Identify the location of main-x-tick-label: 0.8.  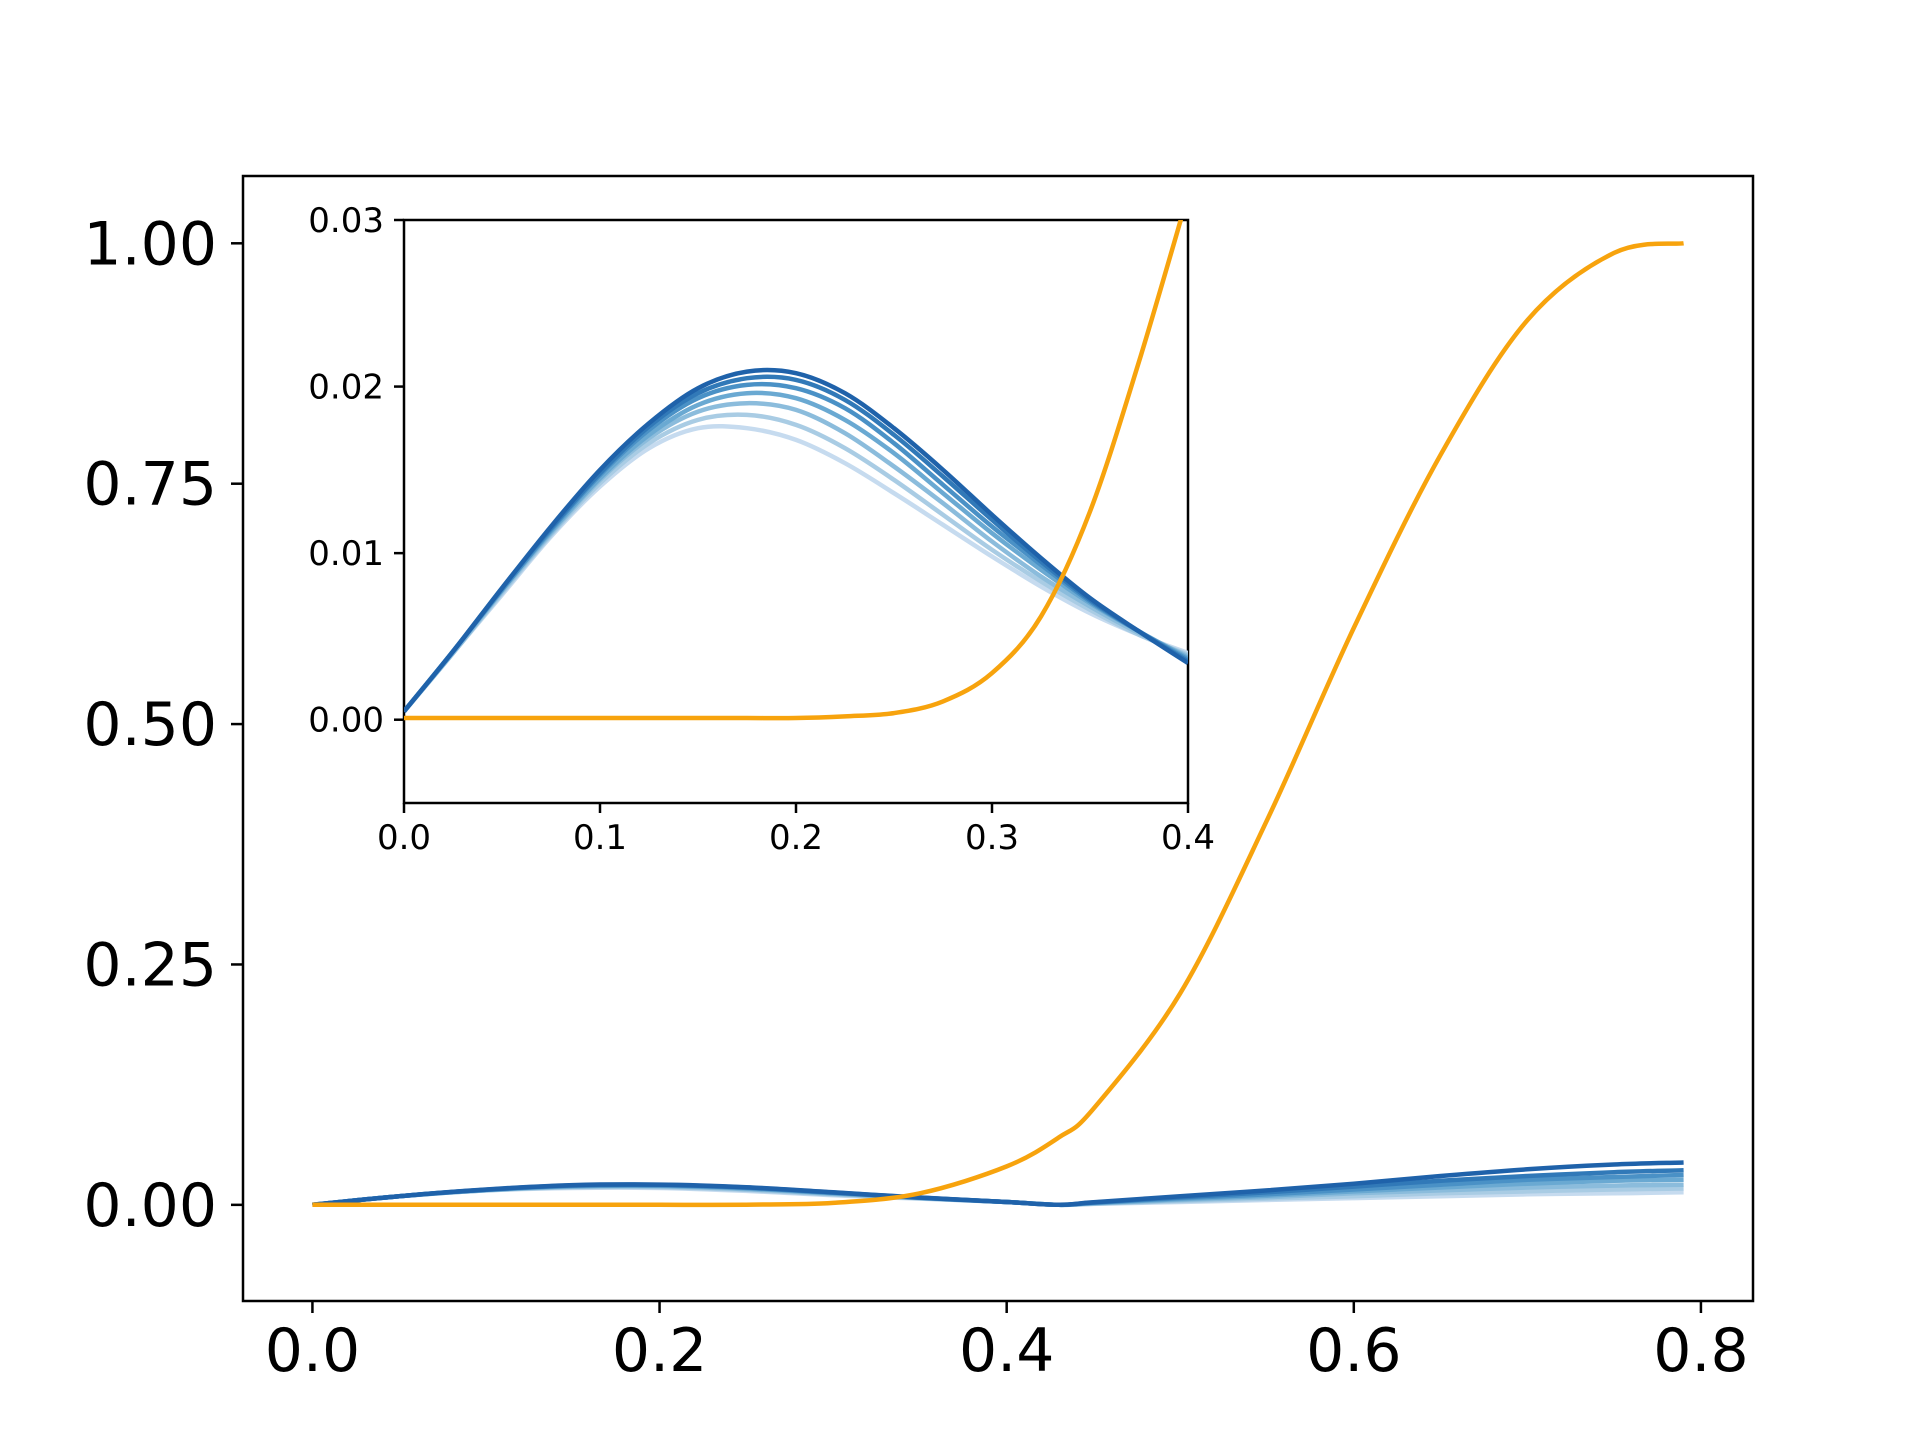
(1700, 1351).